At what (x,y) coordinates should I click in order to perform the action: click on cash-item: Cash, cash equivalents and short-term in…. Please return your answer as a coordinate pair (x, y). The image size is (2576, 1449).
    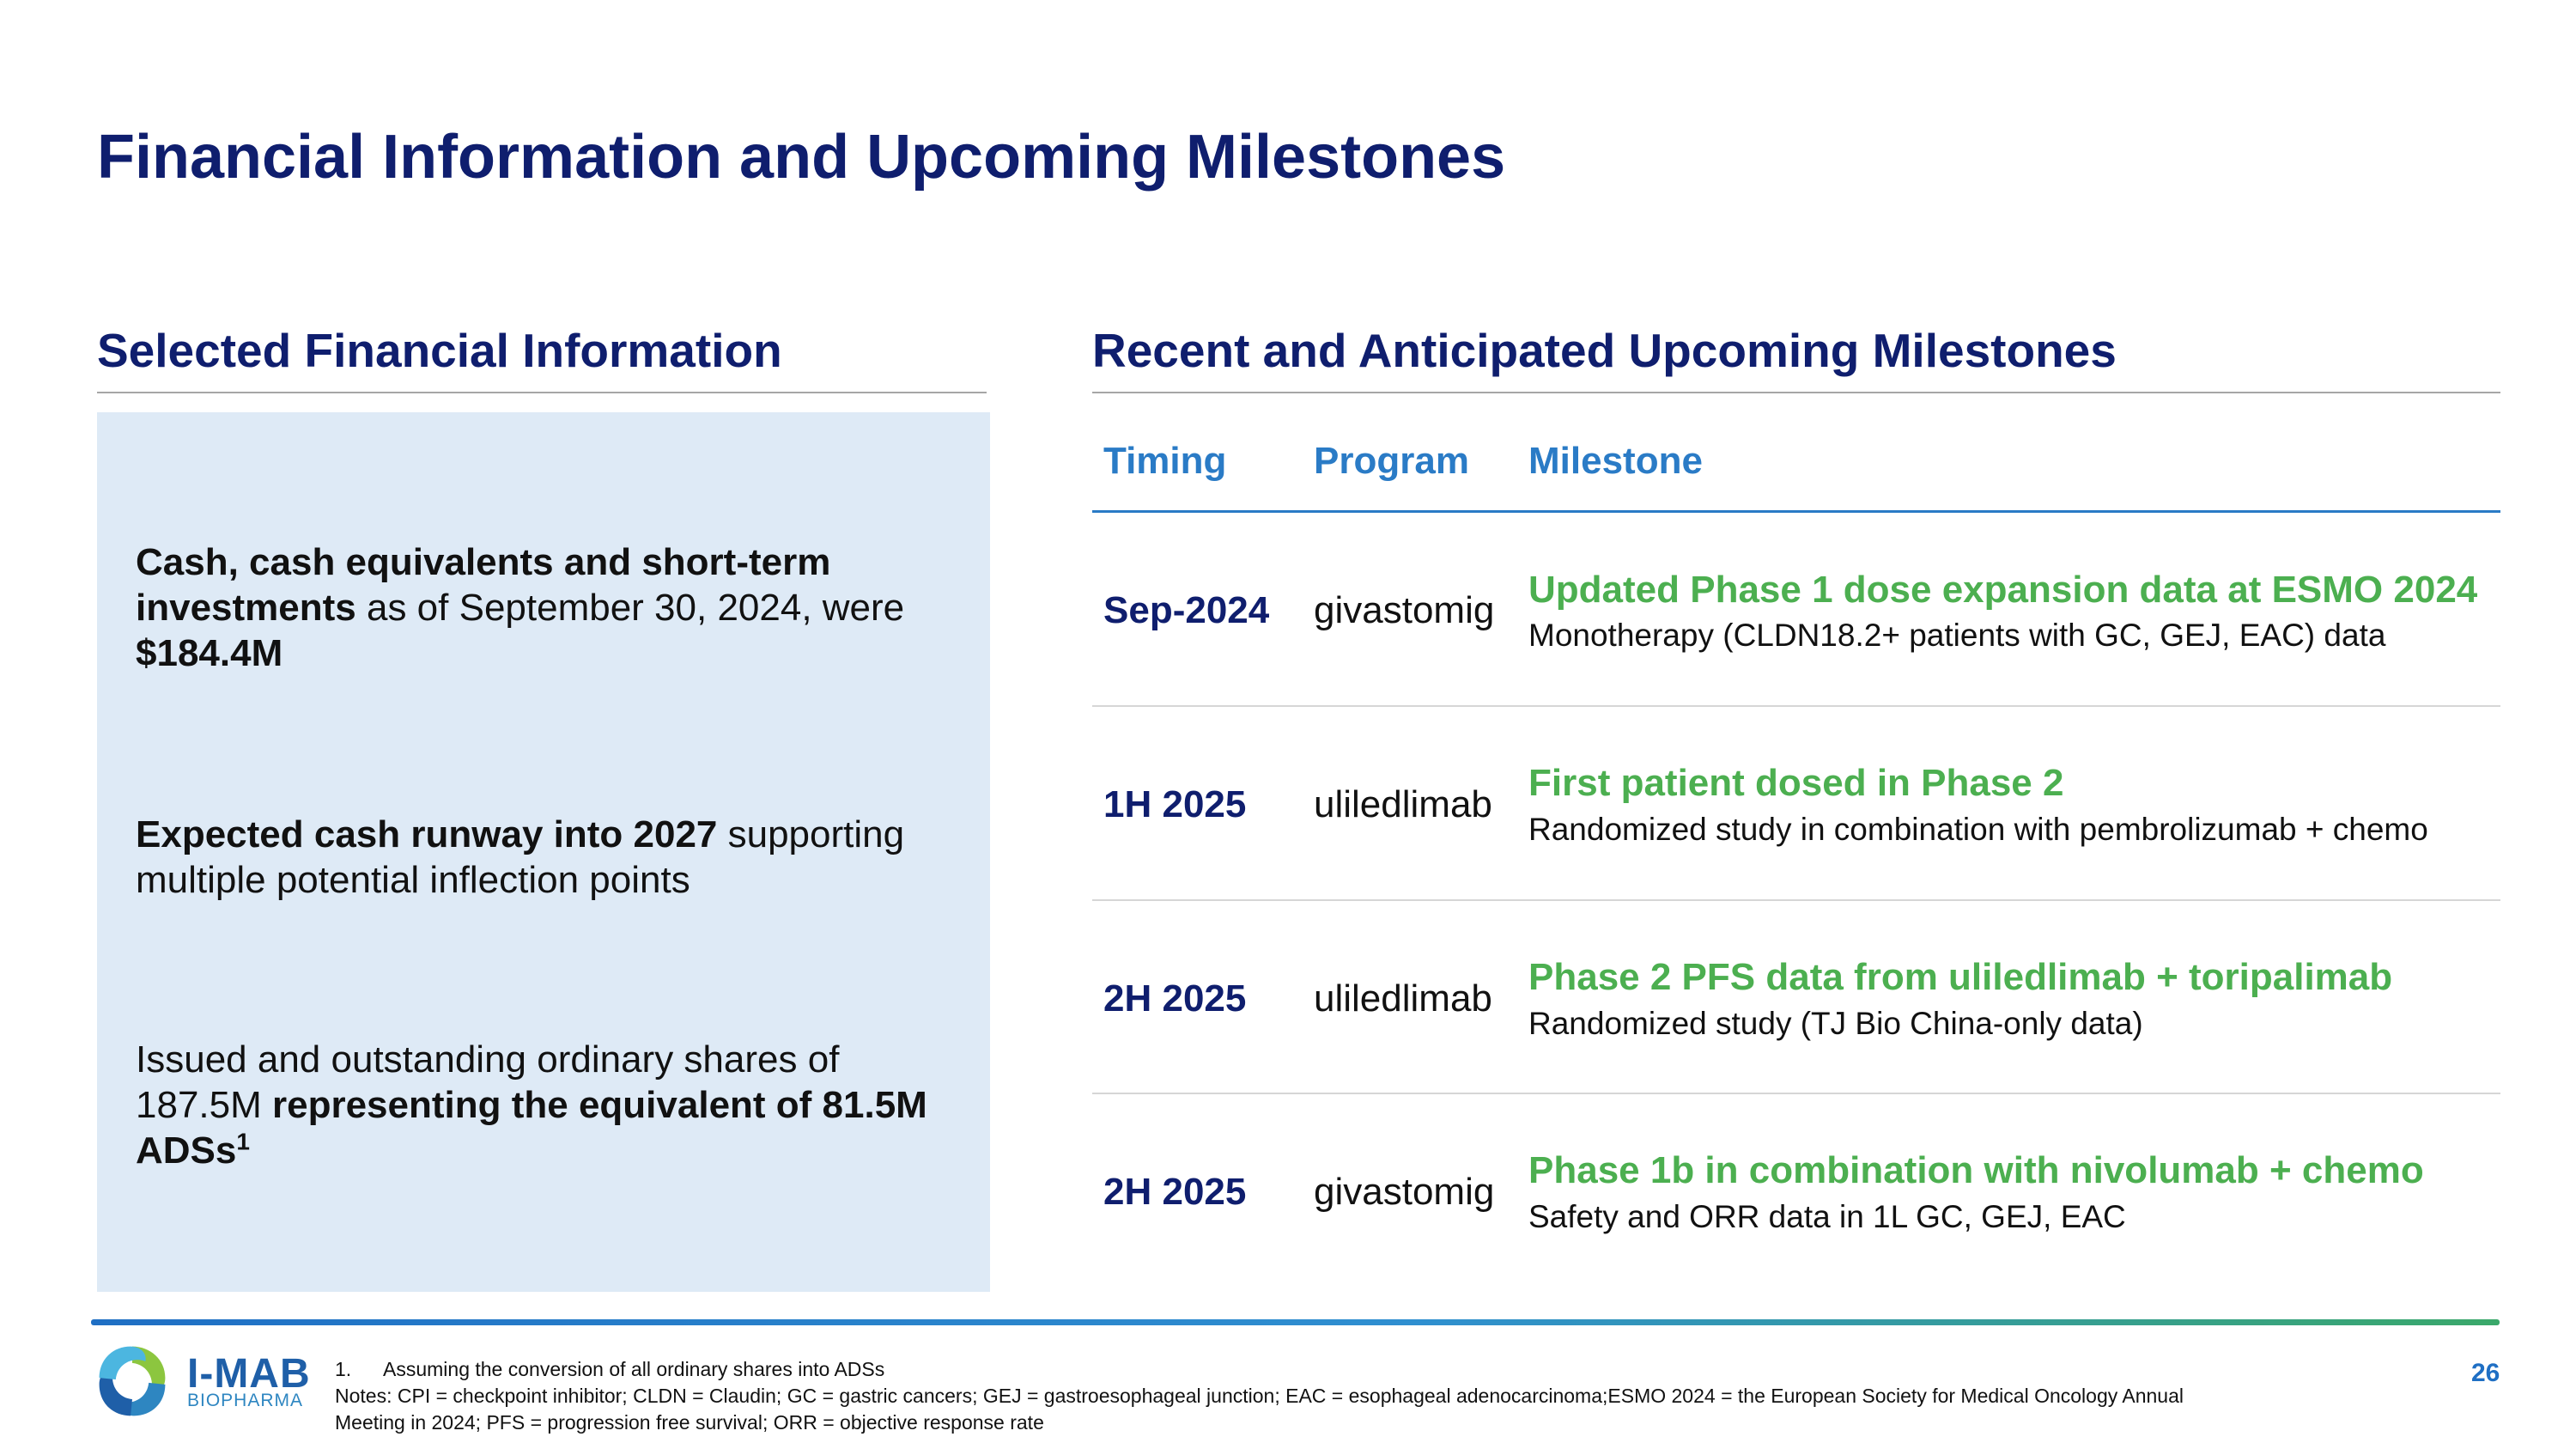
    Looking at the image, I should click on (548, 607).